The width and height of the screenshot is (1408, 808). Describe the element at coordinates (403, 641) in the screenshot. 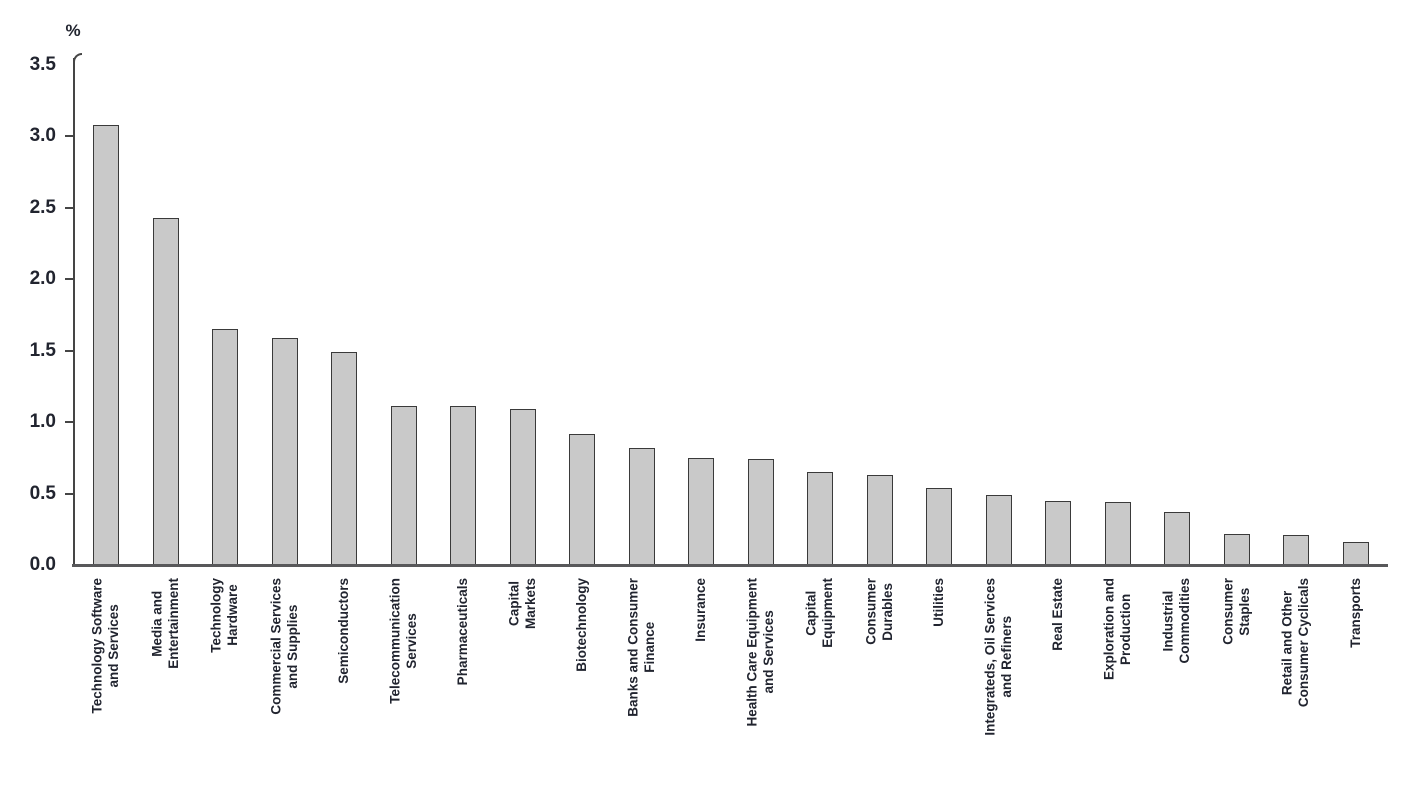

I see `x-axis-label: Telecommunication Services` at that location.